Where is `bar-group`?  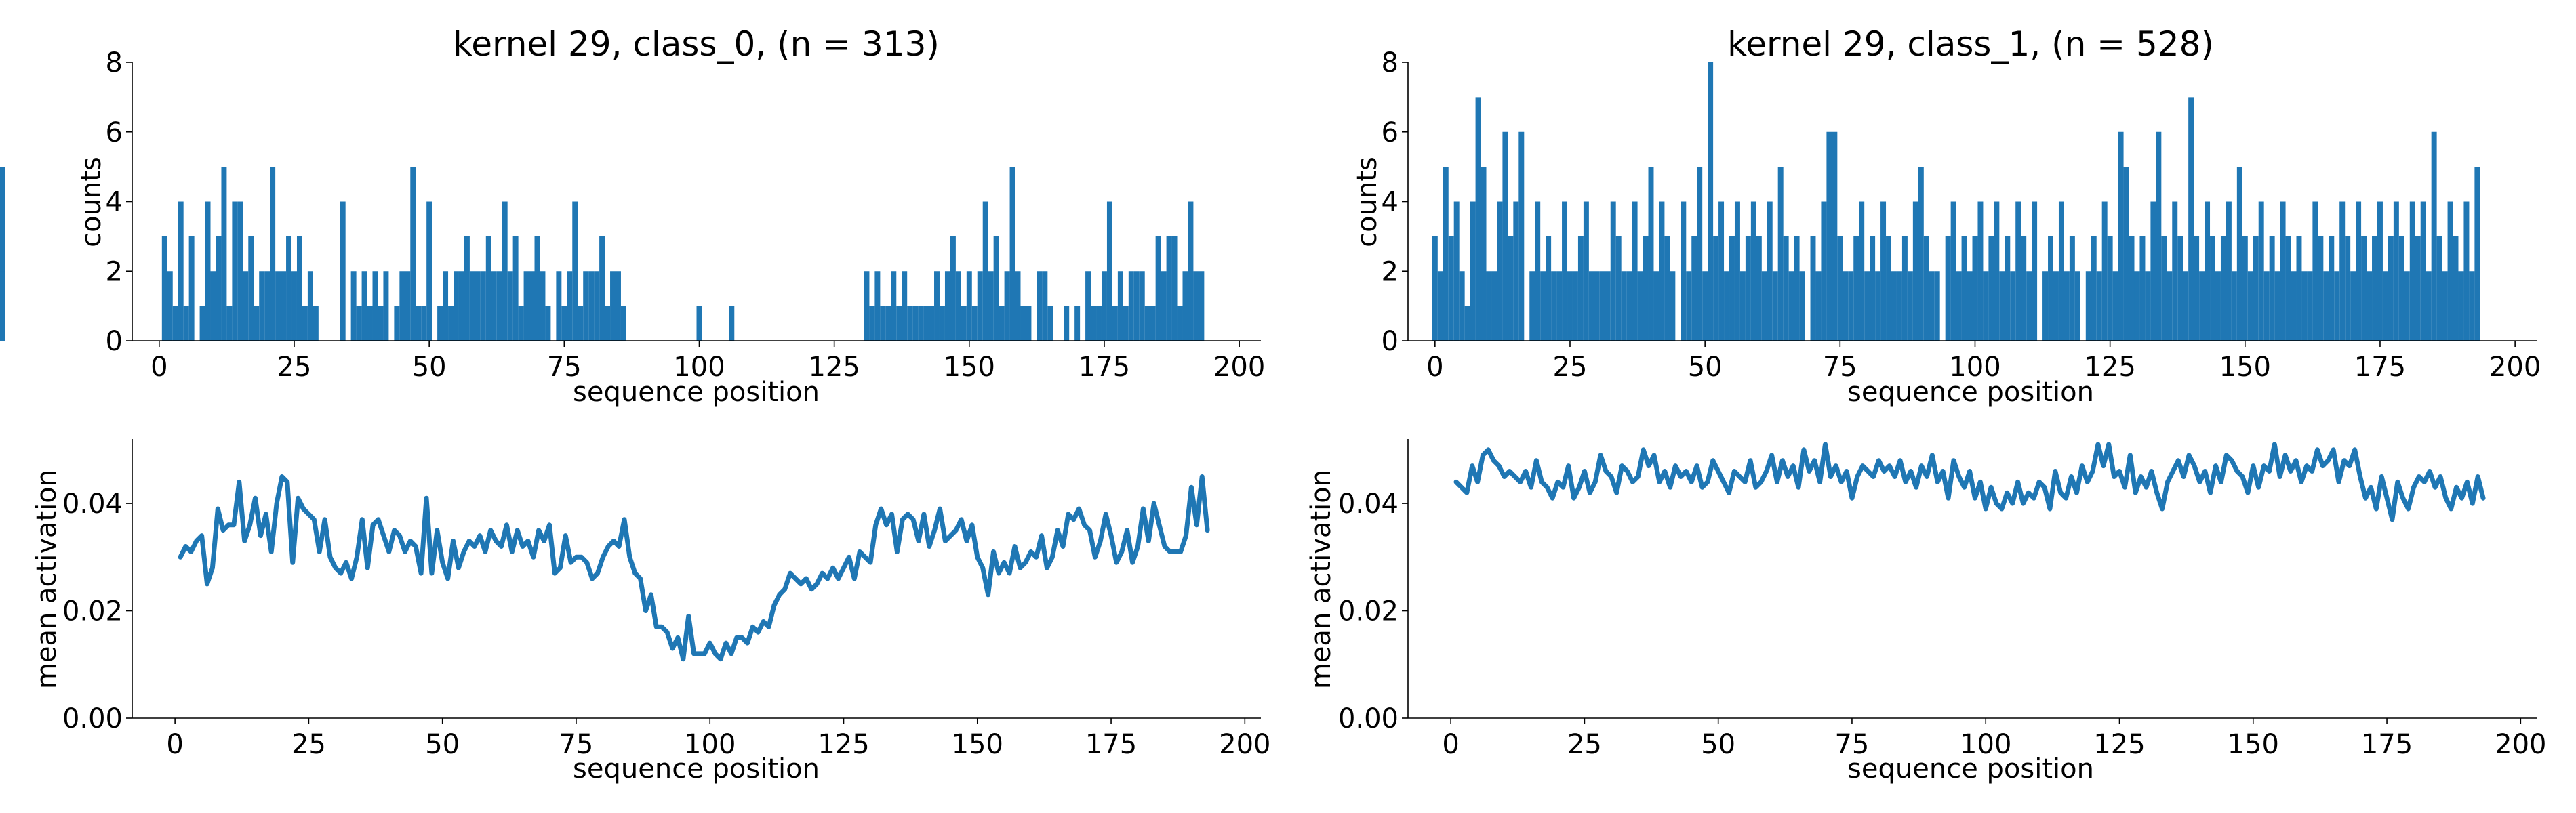
bar-group is located at coordinates (602, 254).